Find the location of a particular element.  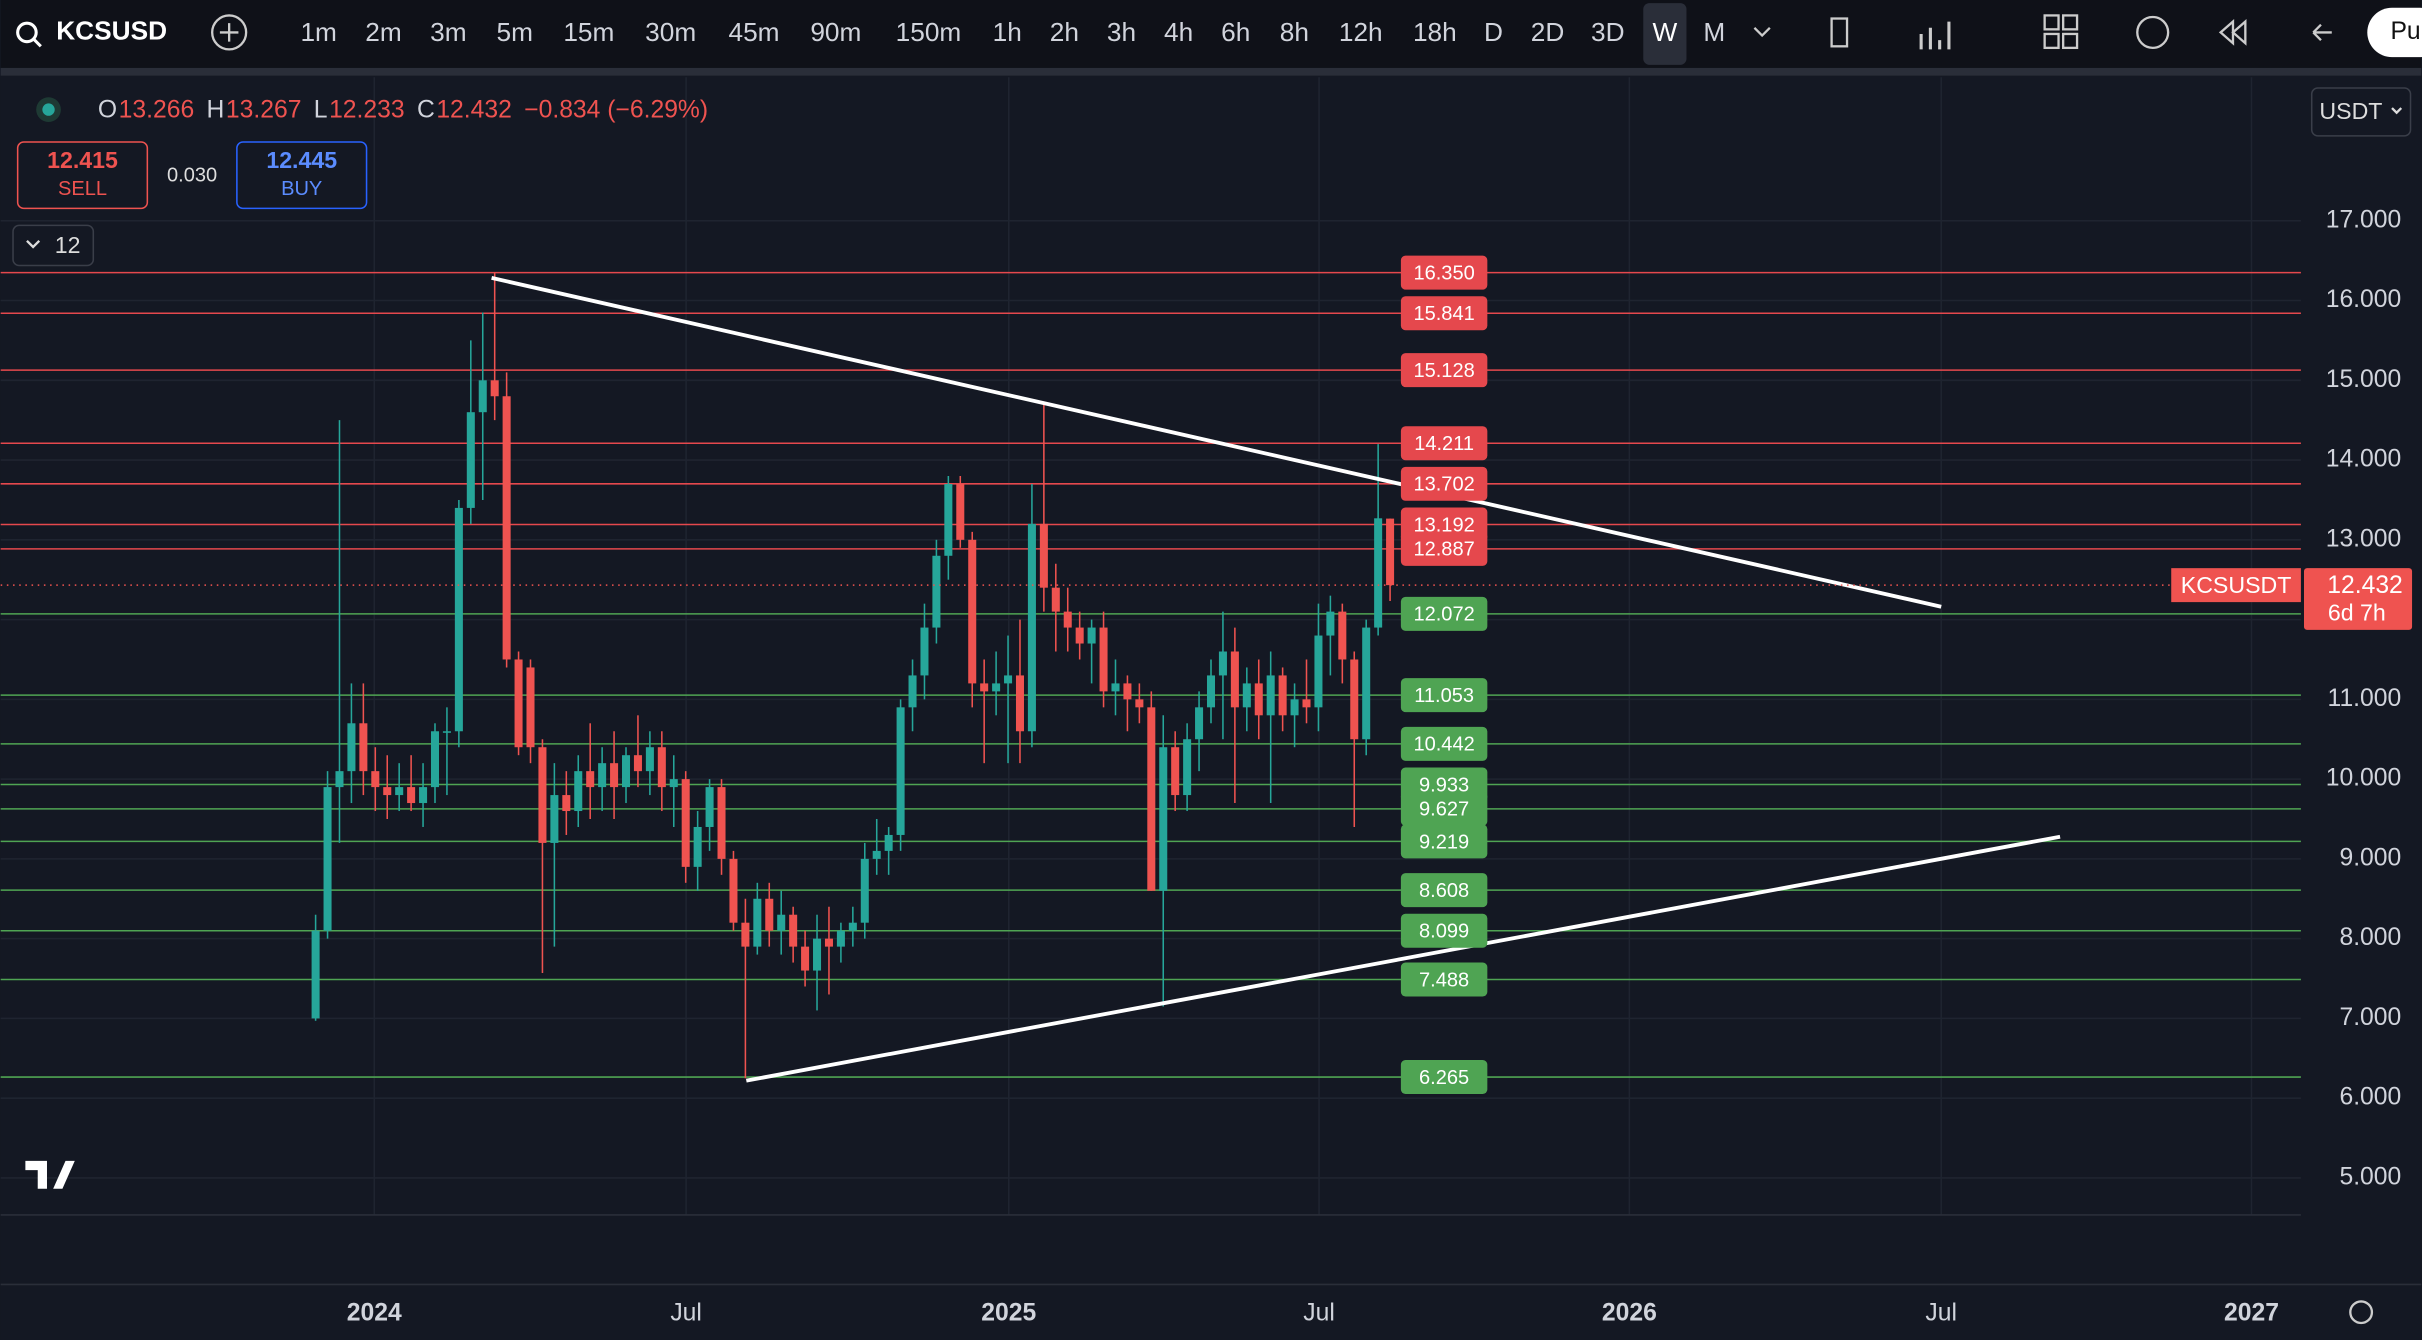

level-label: 13.192 is located at coordinates (1443, 525).